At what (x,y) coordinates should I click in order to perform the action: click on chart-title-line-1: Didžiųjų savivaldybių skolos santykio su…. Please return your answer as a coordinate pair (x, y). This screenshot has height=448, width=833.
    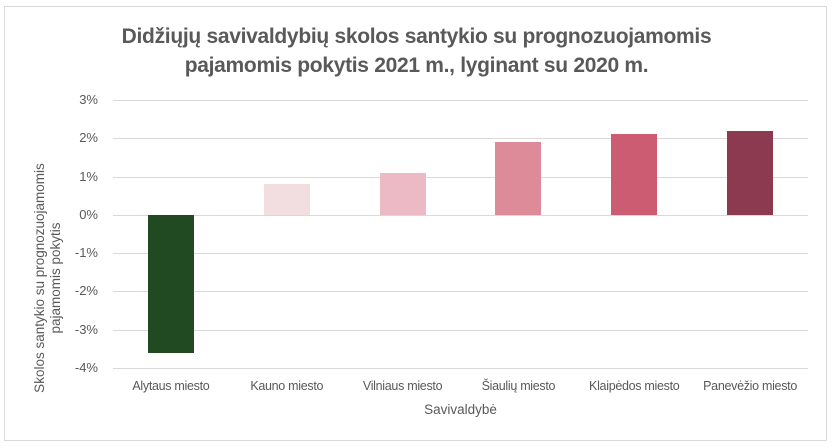
    Looking at the image, I should click on (416, 36).